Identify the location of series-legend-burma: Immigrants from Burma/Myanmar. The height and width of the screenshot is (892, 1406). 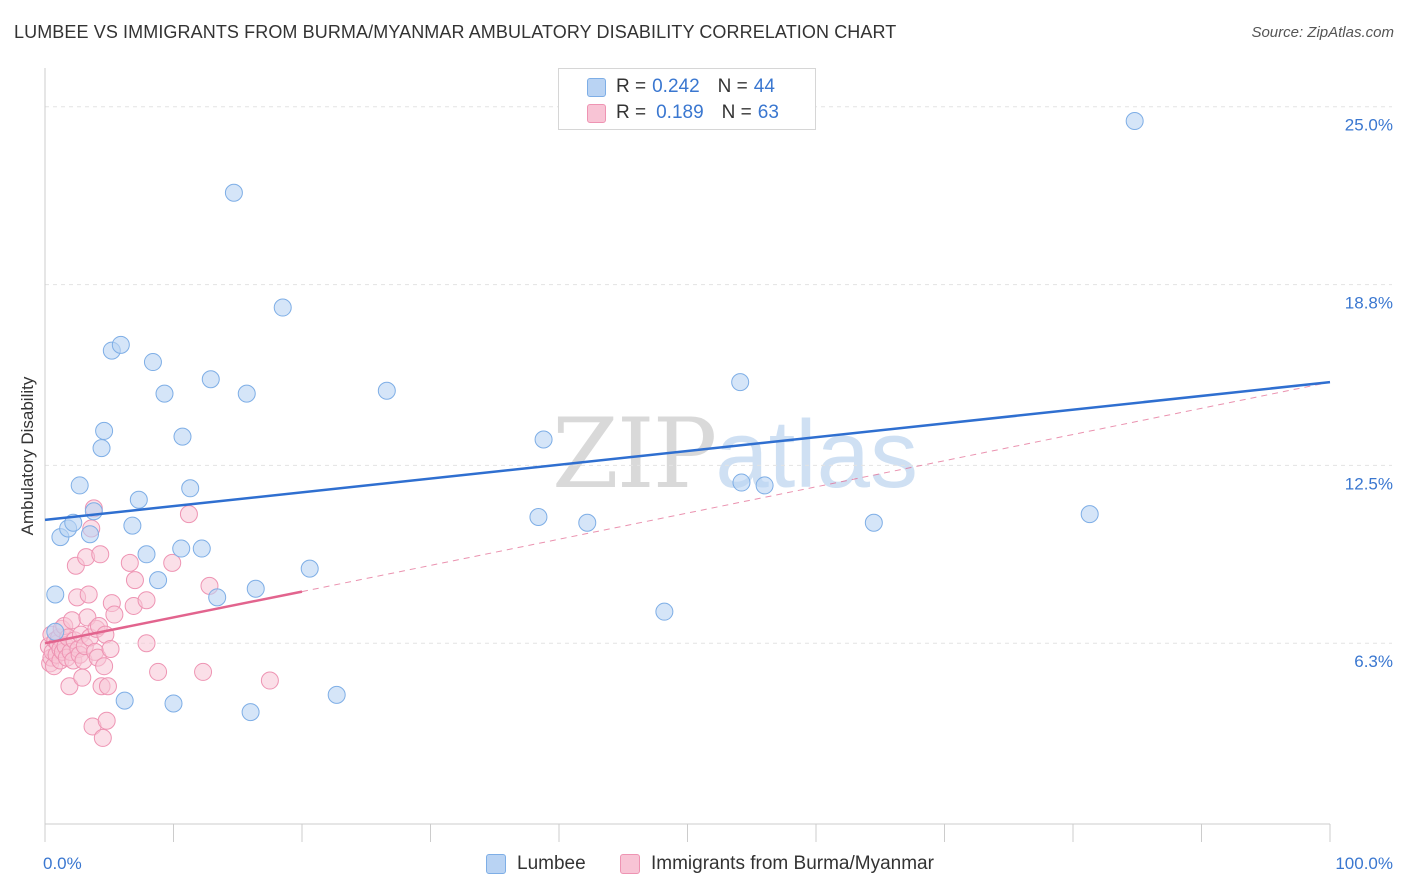
(777, 864).